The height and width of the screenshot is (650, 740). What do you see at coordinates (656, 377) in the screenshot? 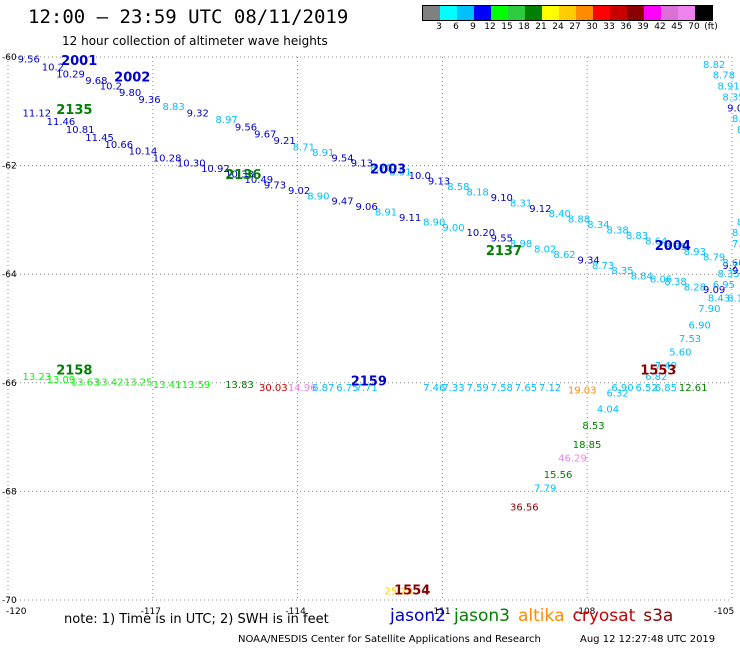
I see `swh-point-label: 6.82` at bounding box center [656, 377].